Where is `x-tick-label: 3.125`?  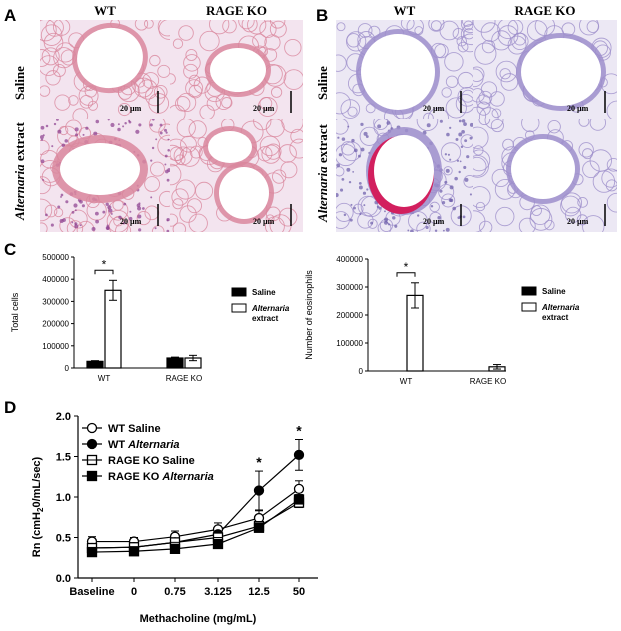
x-tick-label: 3.125 is located at coordinates (218, 592).